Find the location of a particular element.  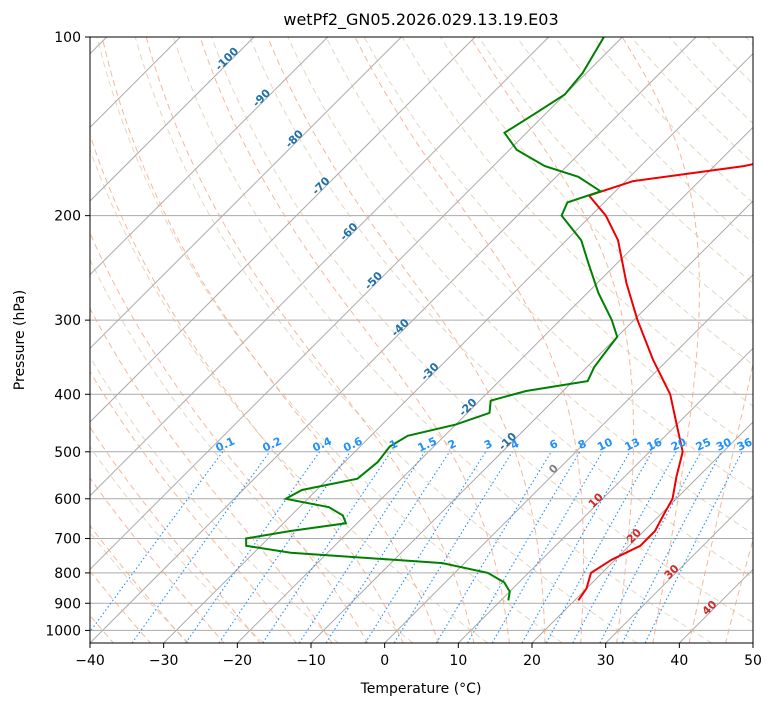

x-tick-label: 20 is located at coordinates (532, 661).